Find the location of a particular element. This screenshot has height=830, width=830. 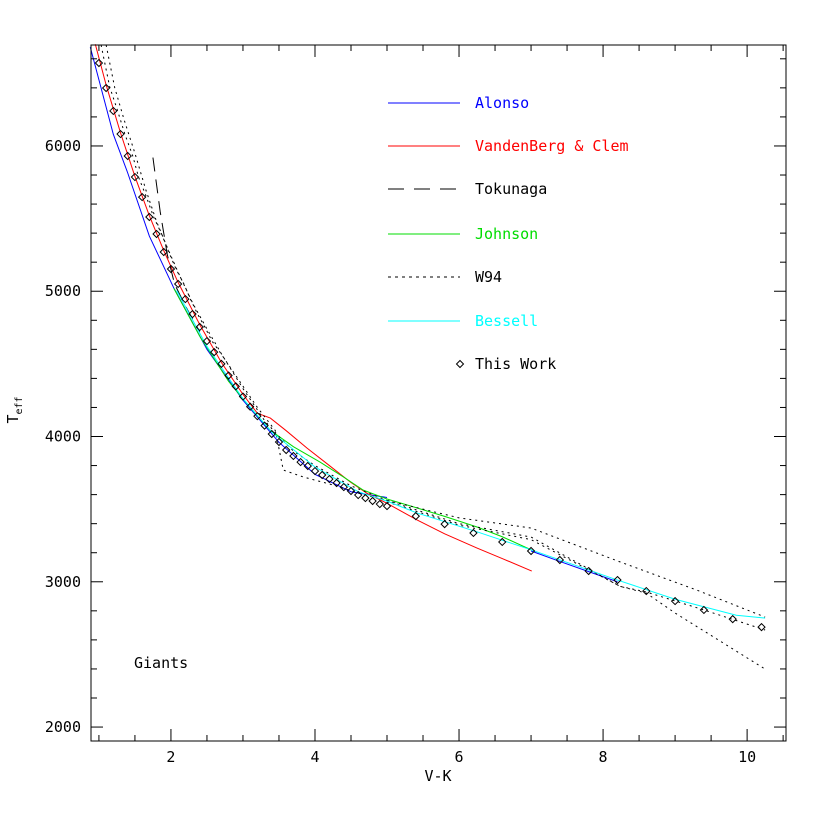

legend-label: W94 is located at coordinates (488, 277).